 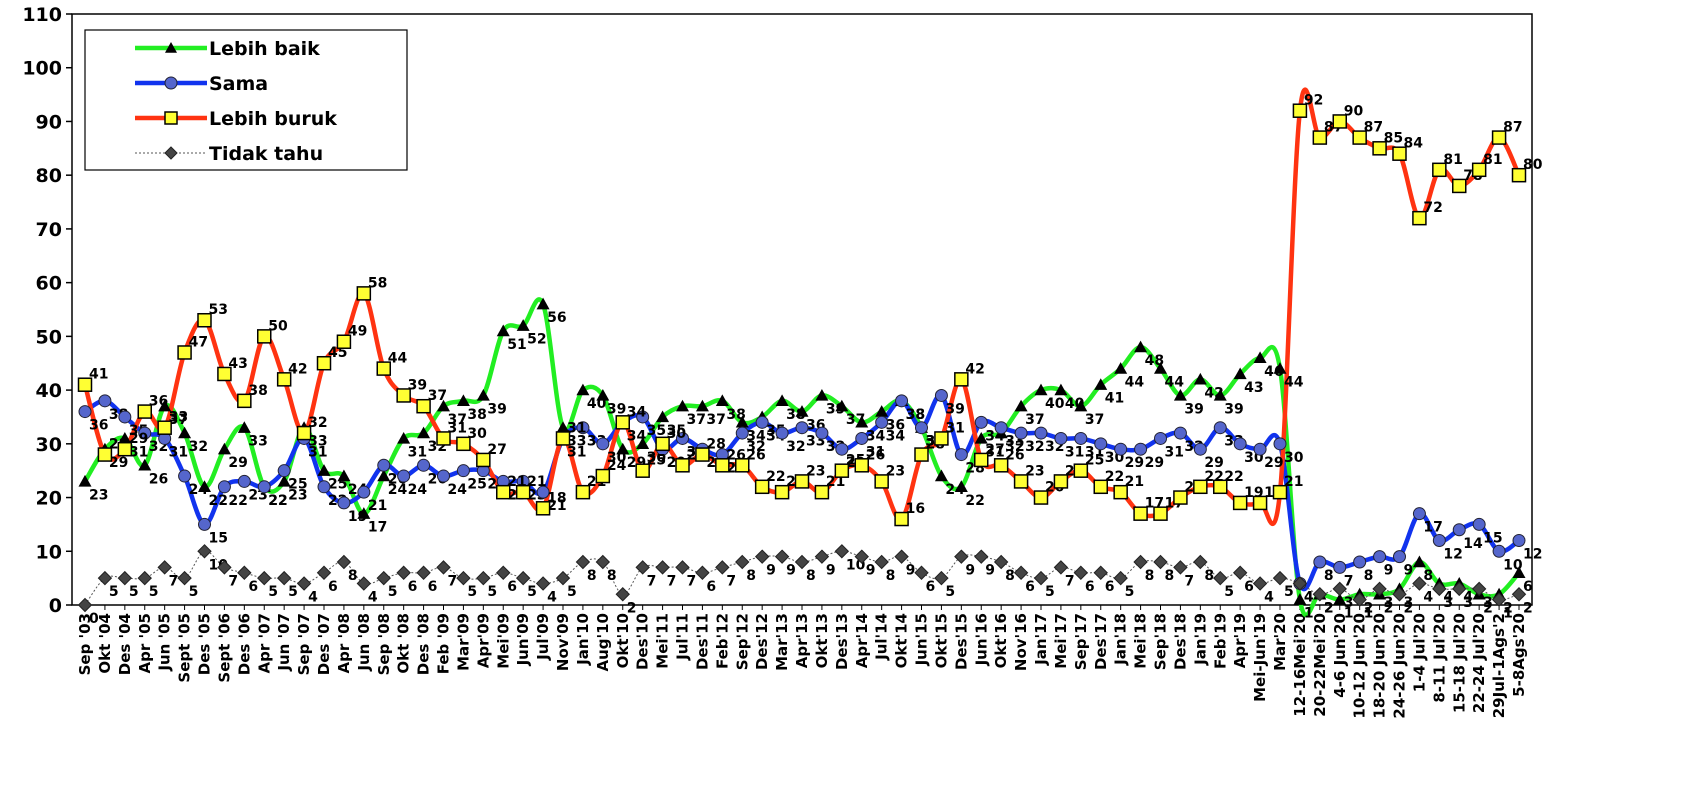 What do you see at coordinates (902, 640) in the screenshot?
I see `x-tick-label: Okt'14` at bounding box center [902, 640].